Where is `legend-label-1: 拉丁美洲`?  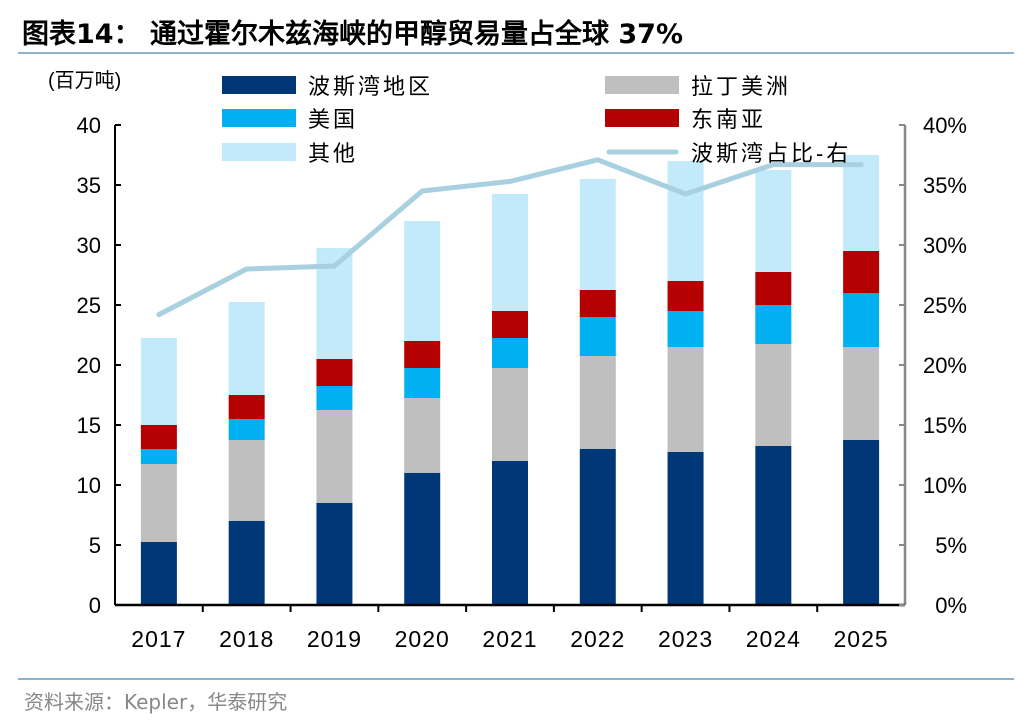
legend-label-1: 拉丁美洲 is located at coordinates (741, 86).